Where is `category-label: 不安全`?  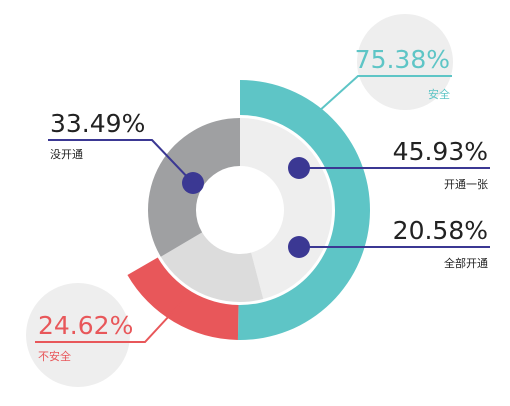 category-label: 不安全 is located at coordinates (54, 356).